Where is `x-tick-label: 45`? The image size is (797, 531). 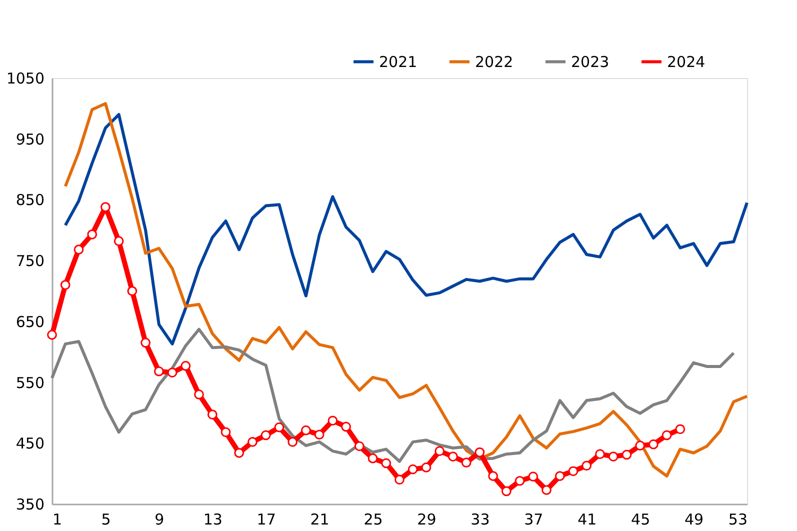 x-tick-label: 45 is located at coordinates (640, 519).